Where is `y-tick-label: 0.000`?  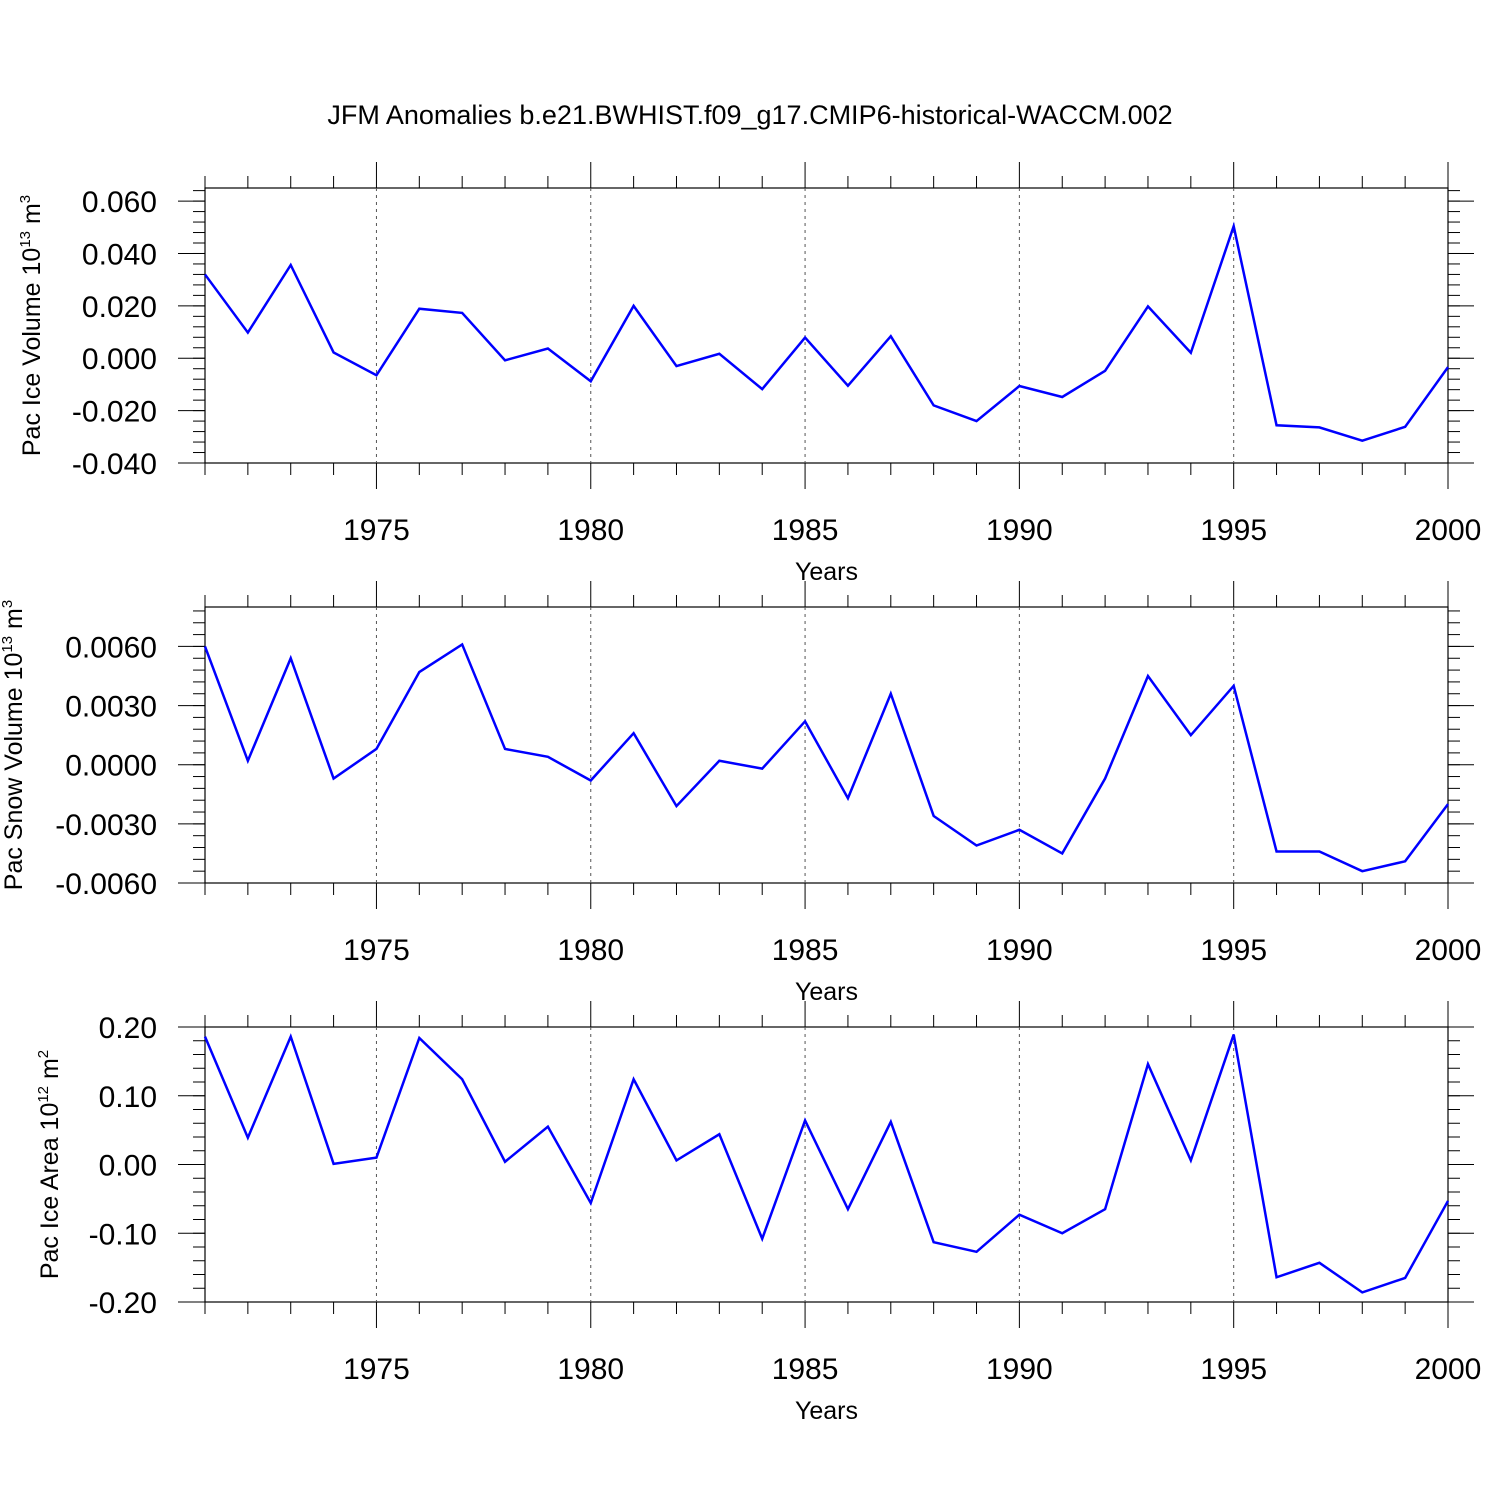 y-tick-label: 0.000 is located at coordinates (119, 359).